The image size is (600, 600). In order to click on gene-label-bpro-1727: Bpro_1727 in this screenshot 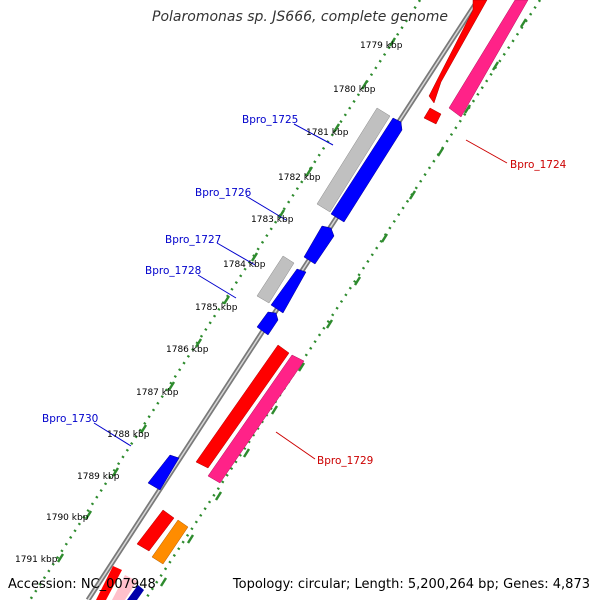, I will do `click(193, 240)`.